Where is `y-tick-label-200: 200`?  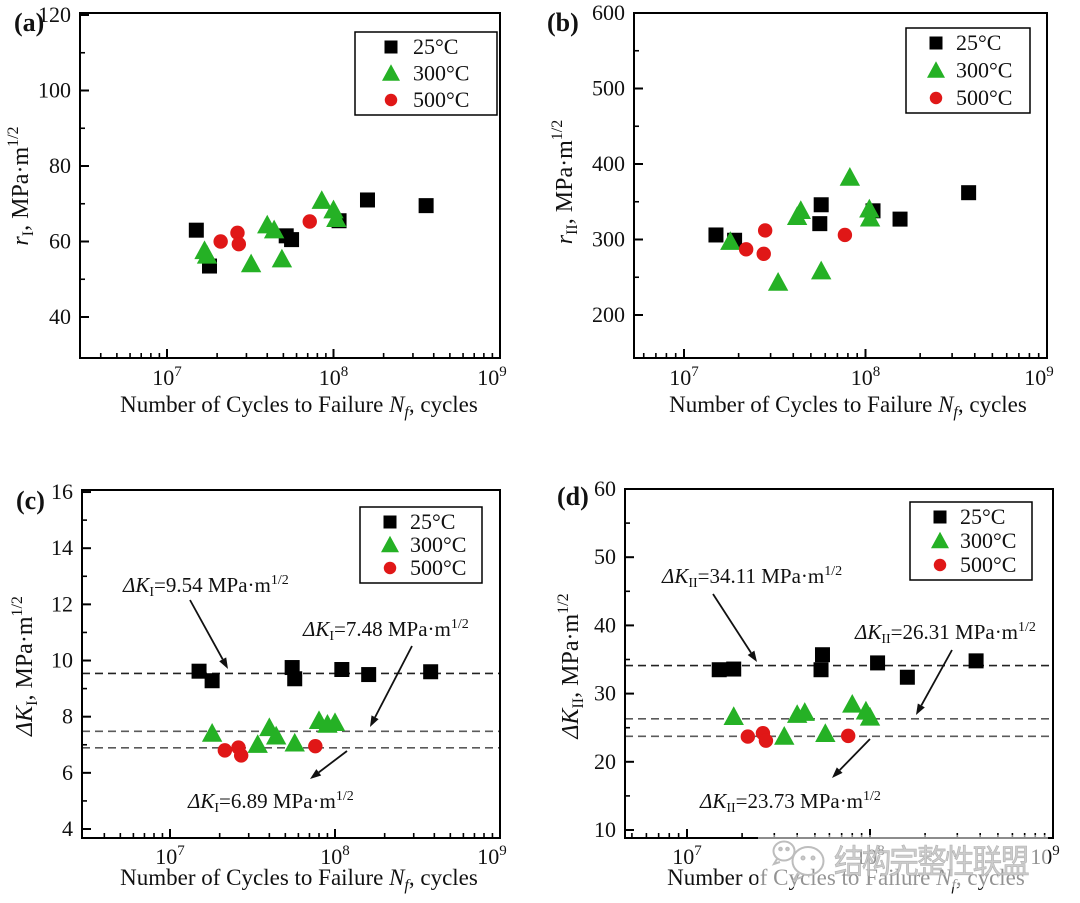
y-tick-label-200: 200 is located at coordinates (608, 314).